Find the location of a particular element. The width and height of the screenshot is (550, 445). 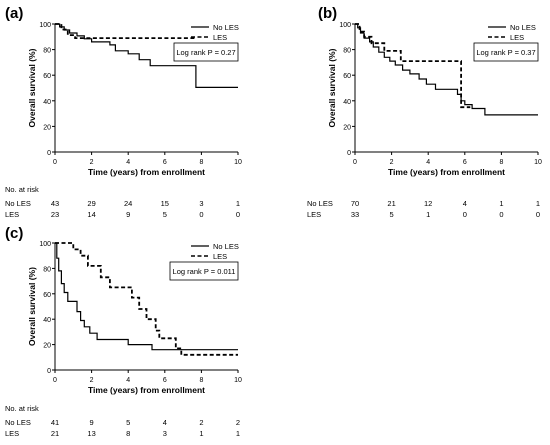

panel-c-at-risk-value: 13 is located at coordinates (91, 433).